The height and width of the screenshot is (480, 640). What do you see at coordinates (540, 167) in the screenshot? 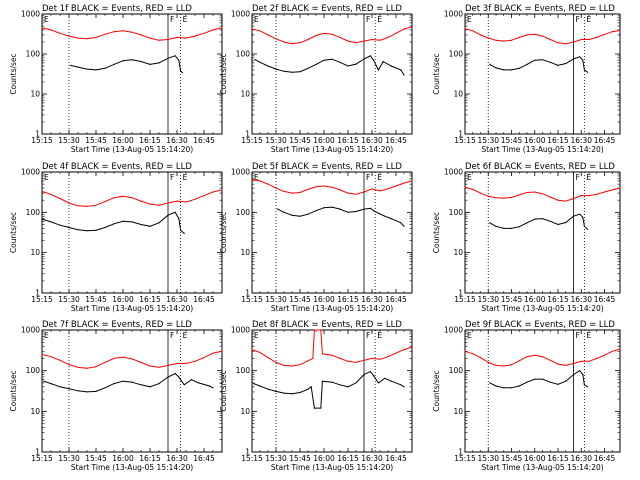
I see `panel-title: Det 6f BLACK = Events, RED = LLD` at bounding box center [540, 167].